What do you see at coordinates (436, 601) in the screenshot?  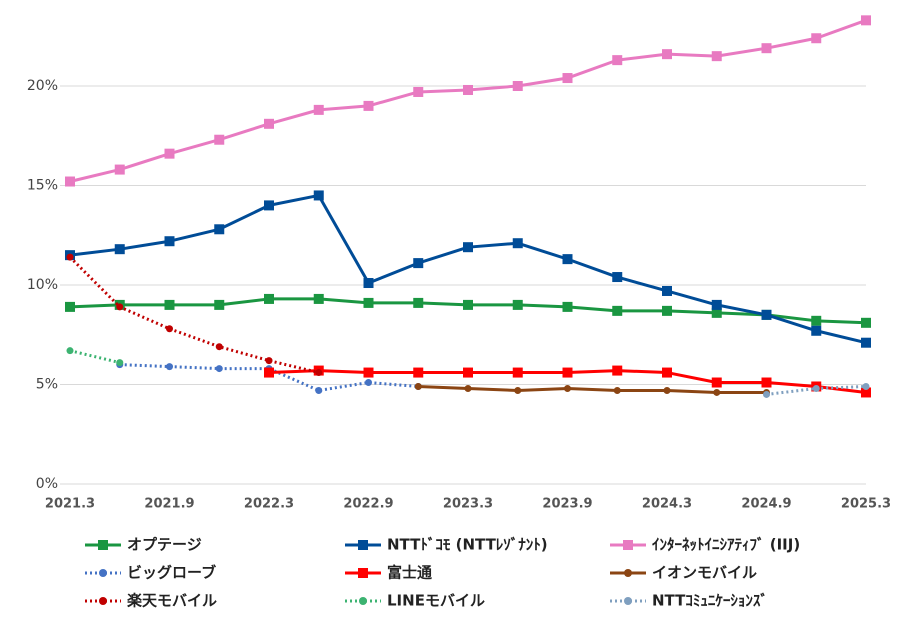 I see `legend-label: LINEモバイル` at bounding box center [436, 601].